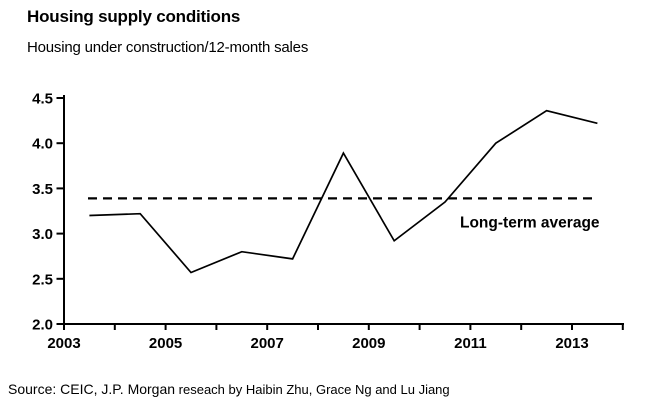 Image resolution: width=666 pixels, height=412 pixels. Describe the element at coordinates (63, 343) in the screenshot. I see `x-tick-label: 2003` at that location.